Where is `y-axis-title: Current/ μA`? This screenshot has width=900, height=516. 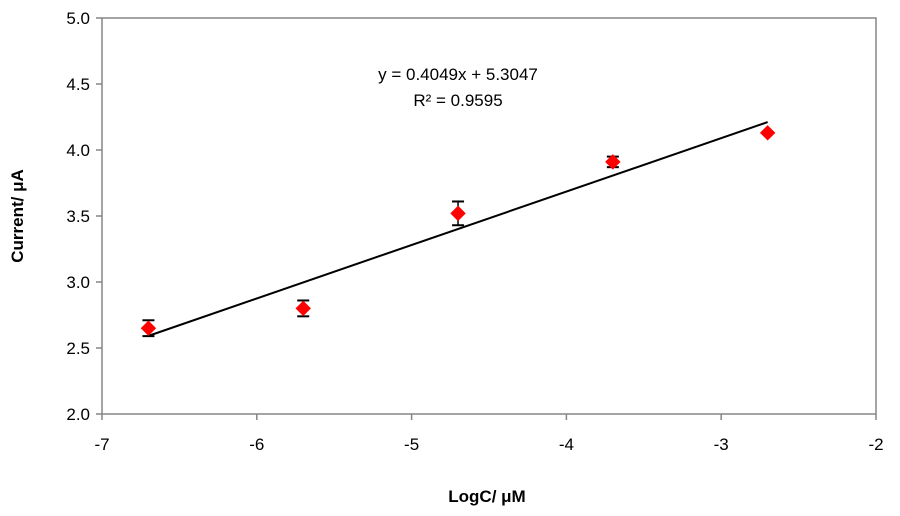 y-axis-title: Current/ μA is located at coordinates (17, 216).